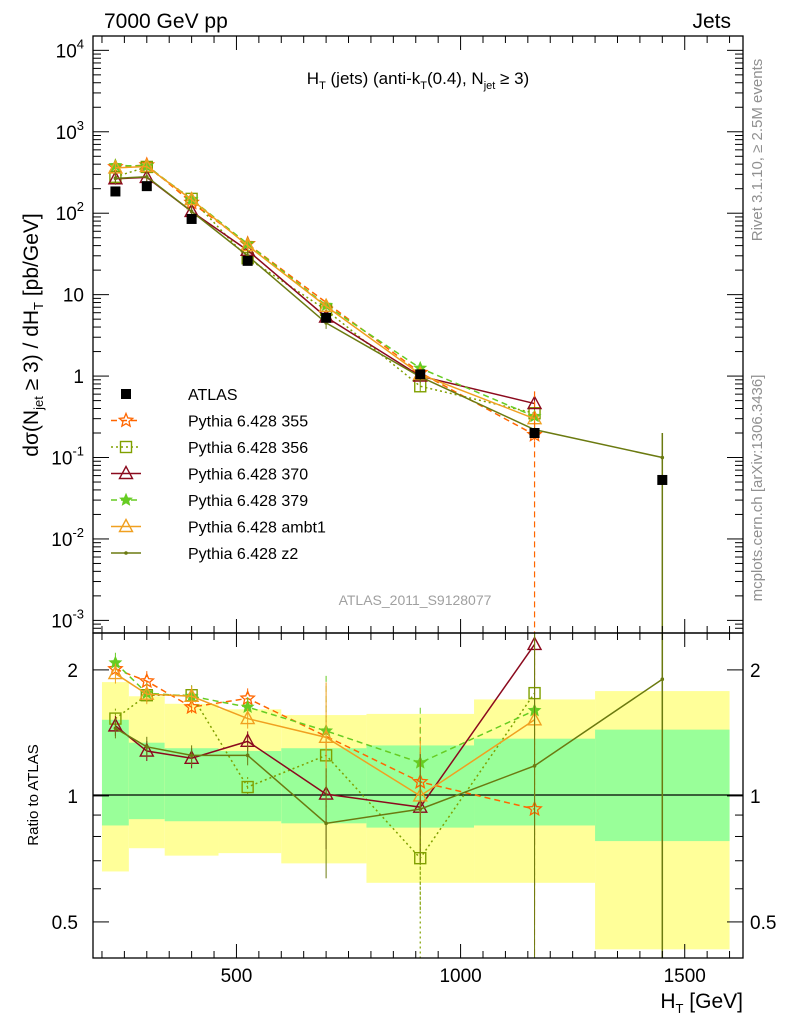 The height and width of the screenshot is (1024, 786). Describe the element at coordinates (711, 21) in the screenshot. I see `category-label: Jets` at that location.